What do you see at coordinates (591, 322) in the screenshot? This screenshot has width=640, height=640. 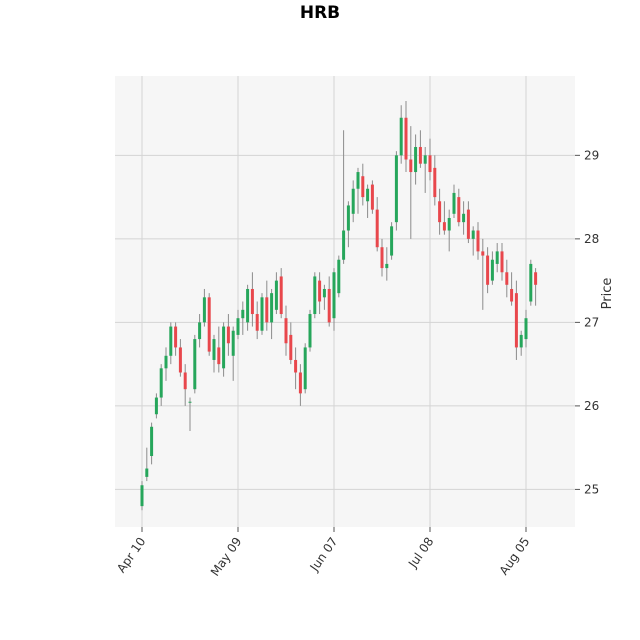 I see `y-tick-label: 27` at bounding box center [591, 322].